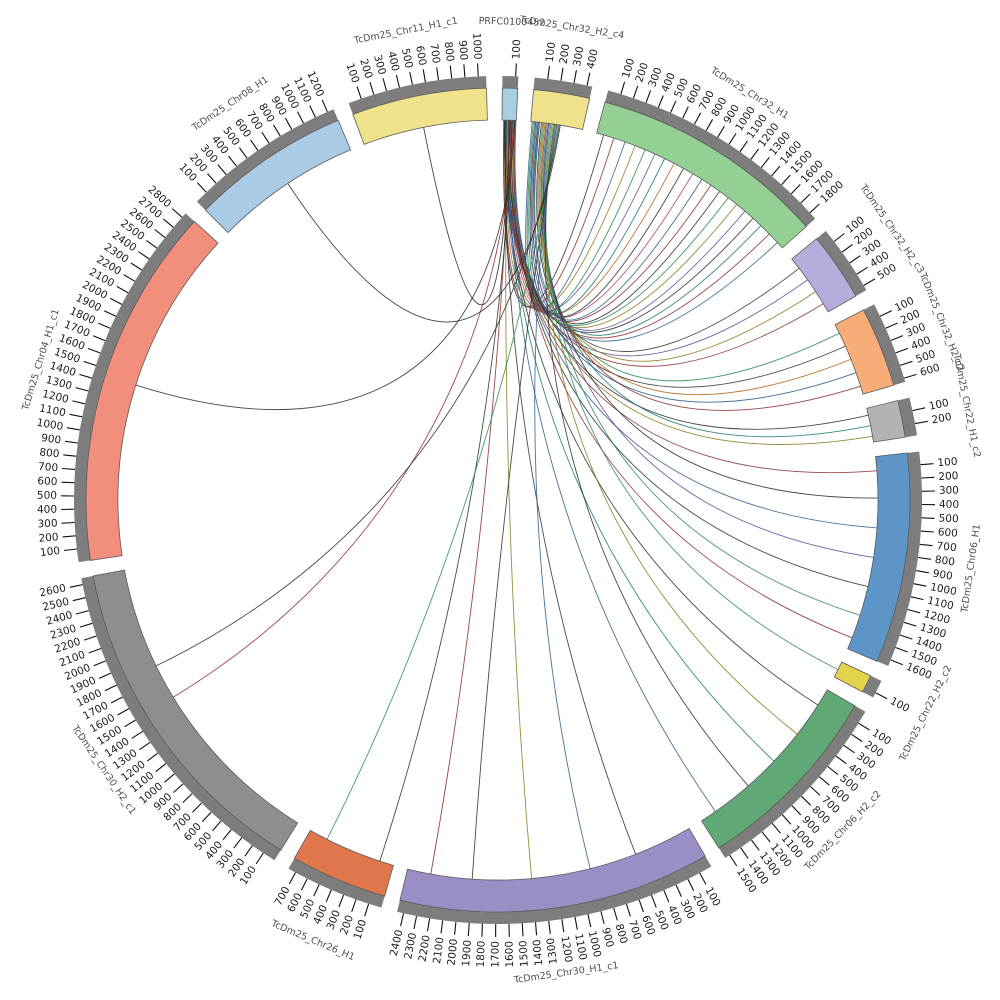  I want to click on segment-label: TcDm25_Chr06_H1, so click(971, 568).